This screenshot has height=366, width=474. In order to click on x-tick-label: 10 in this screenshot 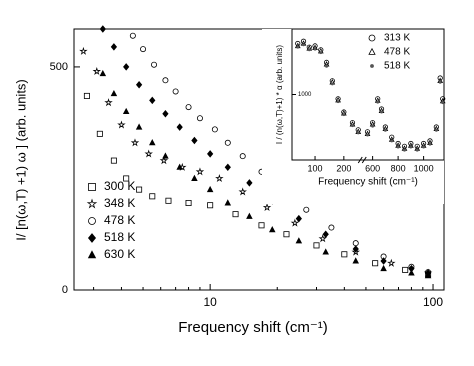, I will do `click(210, 302)`.